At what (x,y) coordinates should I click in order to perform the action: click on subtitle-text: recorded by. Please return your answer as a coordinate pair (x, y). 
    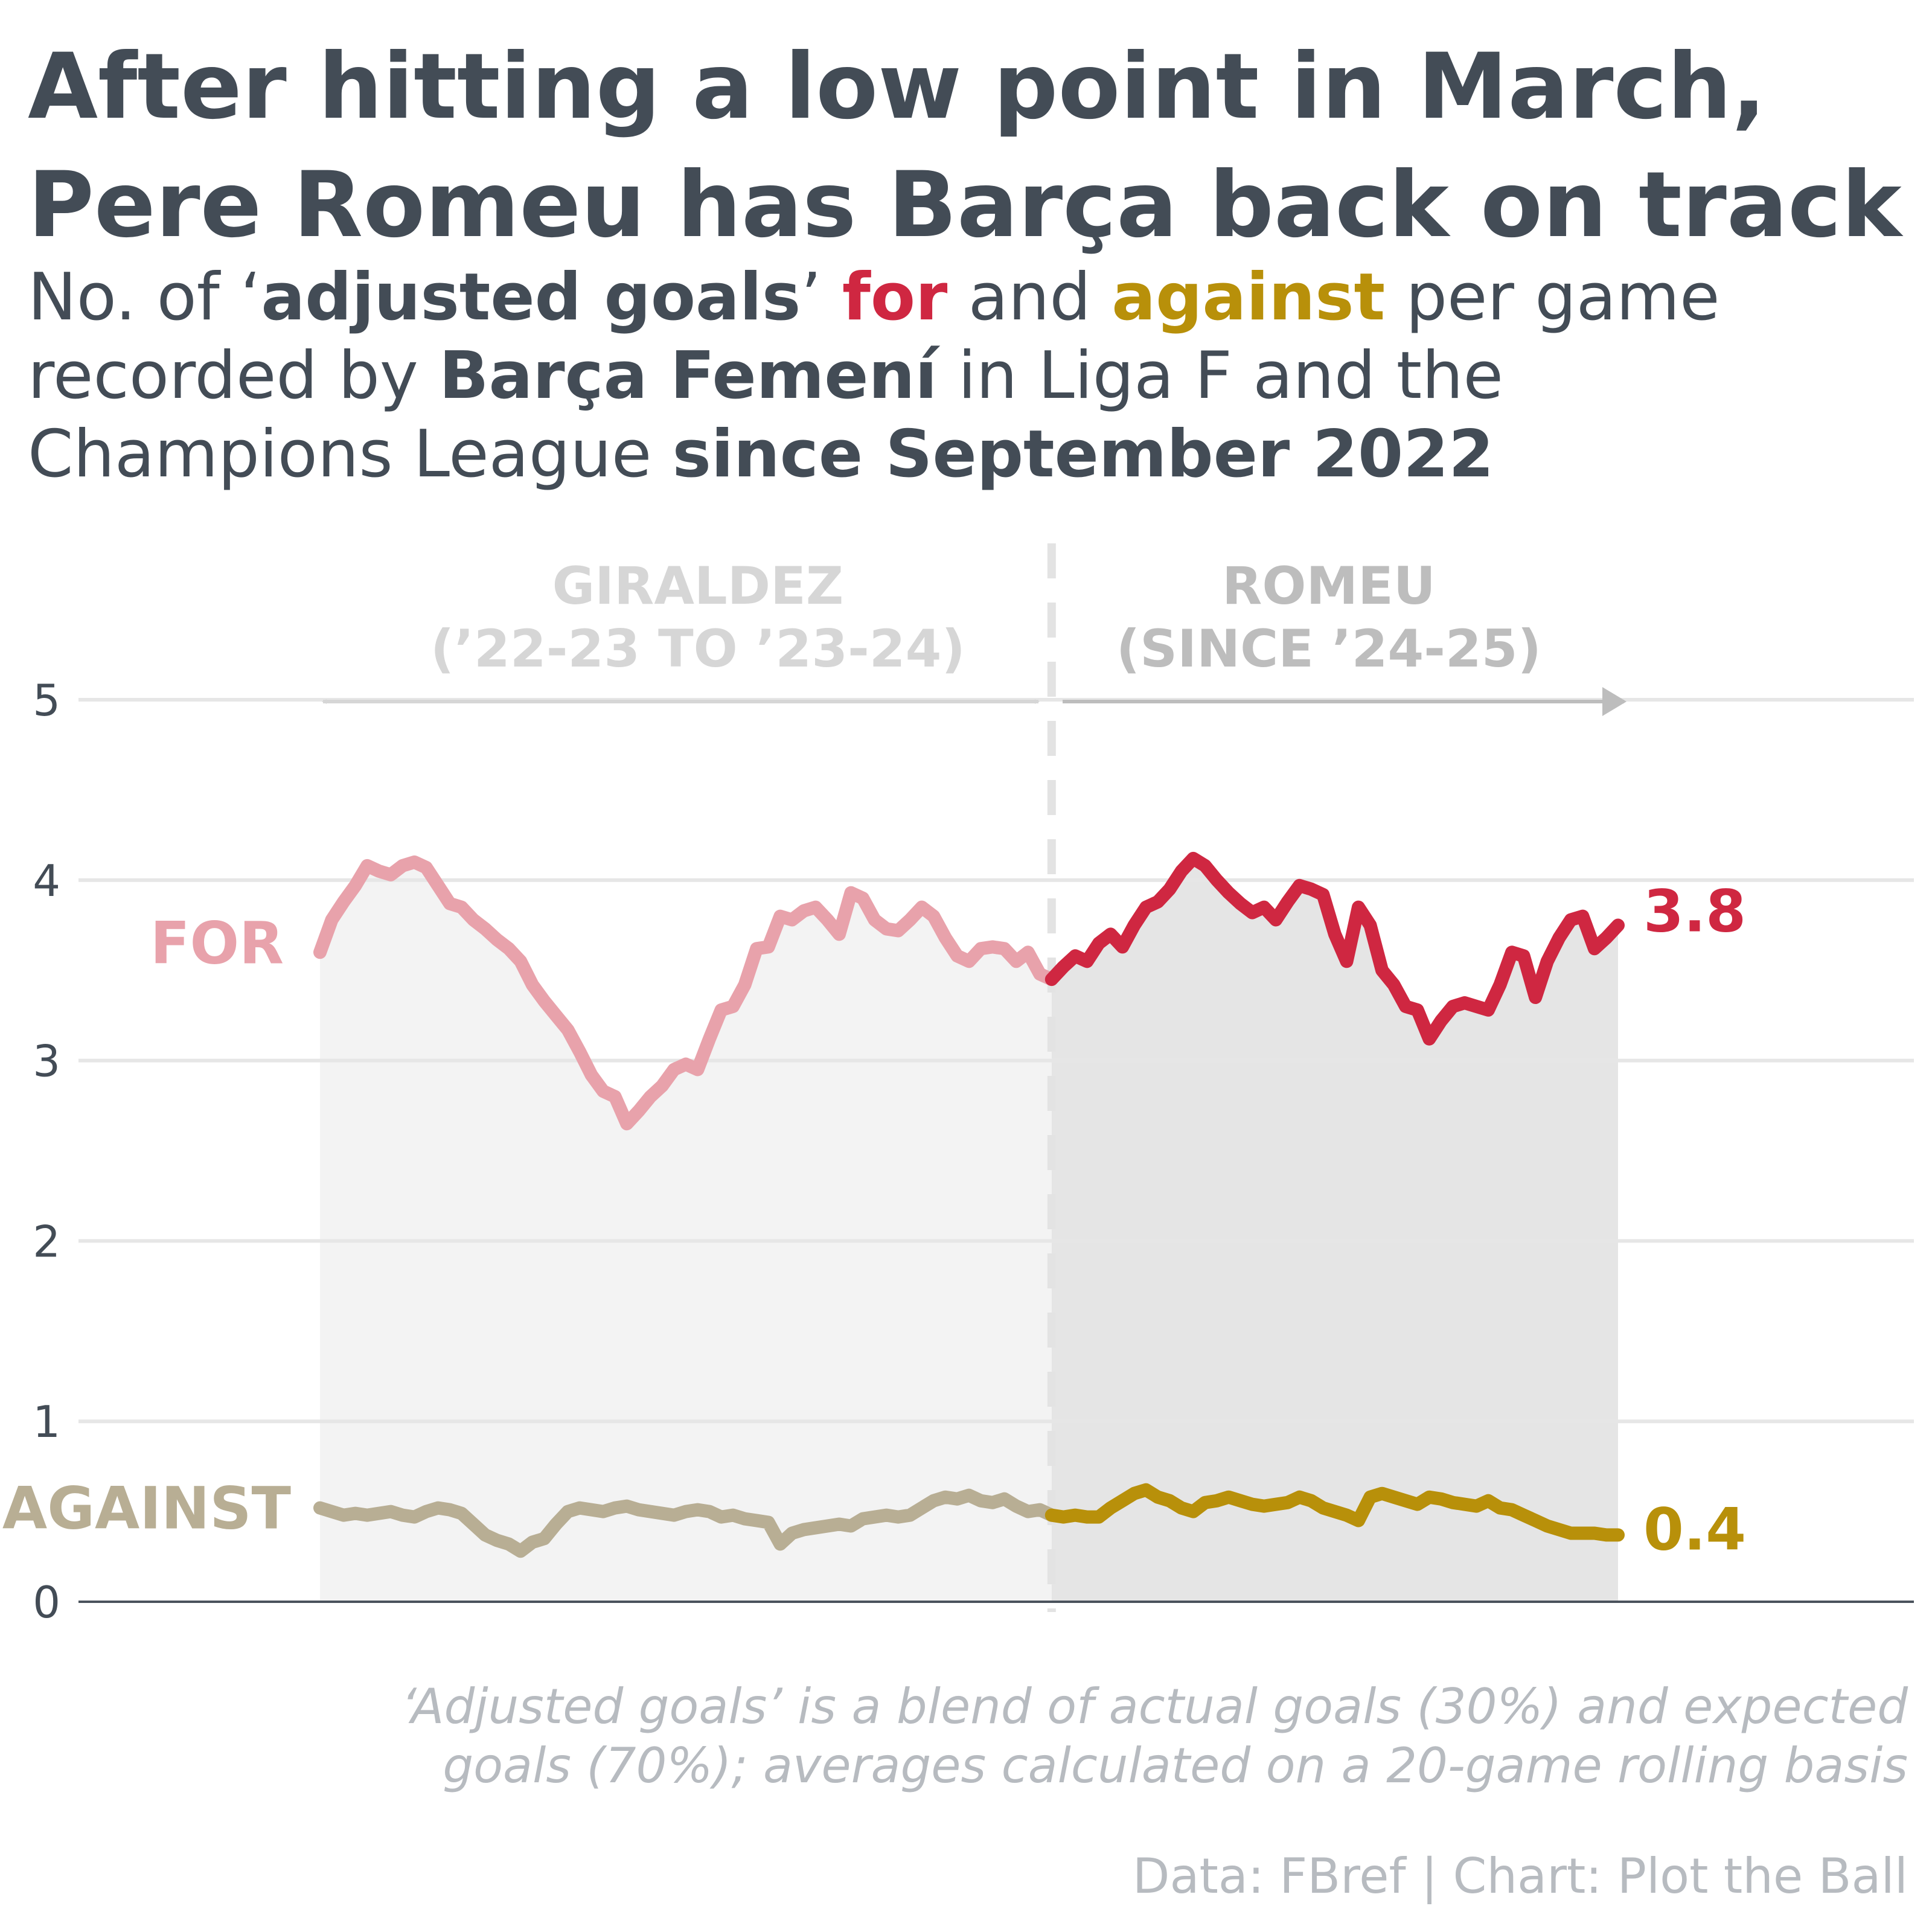
    Looking at the image, I should click on (234, 376).